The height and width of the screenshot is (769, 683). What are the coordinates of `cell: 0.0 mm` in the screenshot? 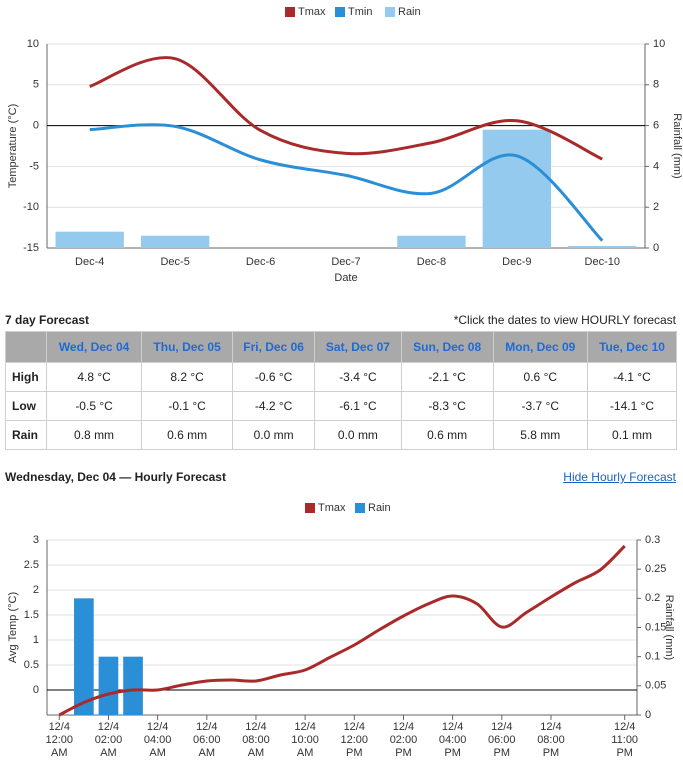 It's located at (358, 435).